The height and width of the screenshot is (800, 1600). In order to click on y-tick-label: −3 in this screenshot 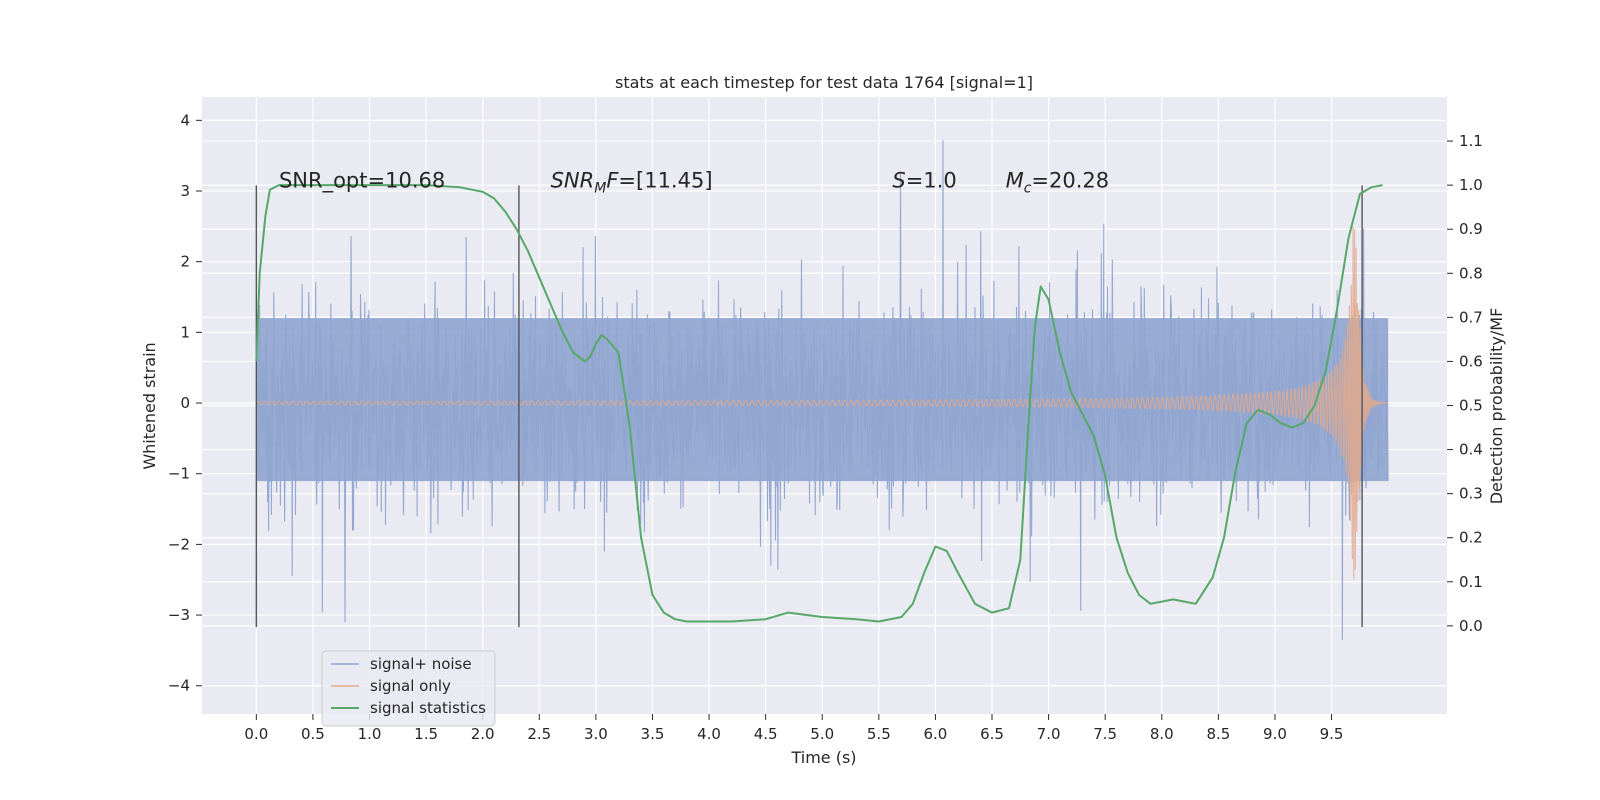, I will do `click(179, 615)`.